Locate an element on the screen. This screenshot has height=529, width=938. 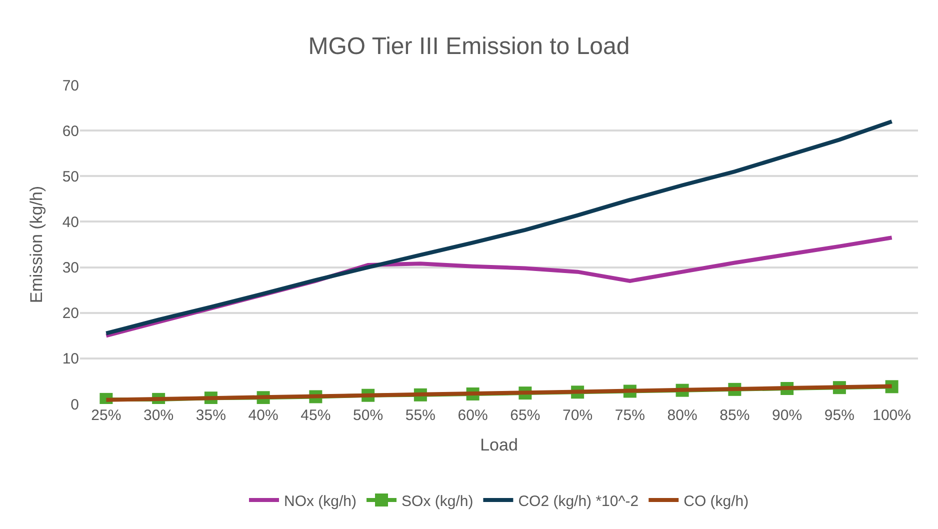
x-tick-label: 35% is located at coordinates (211, 415).